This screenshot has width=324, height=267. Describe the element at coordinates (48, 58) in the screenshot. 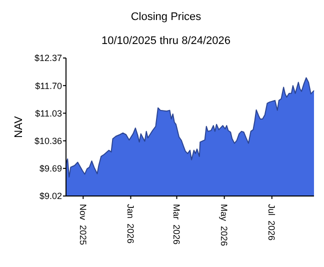

I see `y-tick-label: $12.37` at that location.